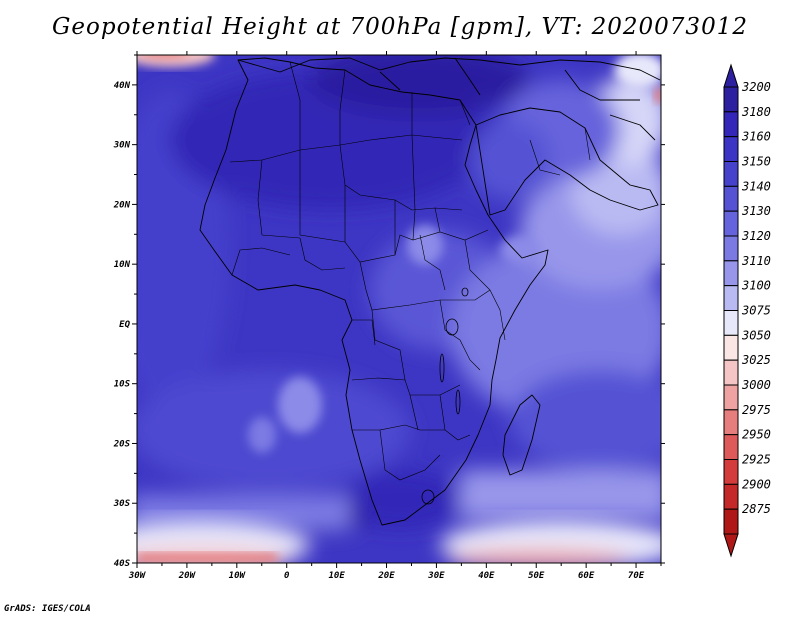 This screenshot has width=800, height=618. Describe the element at coordinates (756, 162) in the screenshot. I see `colorbar-label: 3150` at that location.